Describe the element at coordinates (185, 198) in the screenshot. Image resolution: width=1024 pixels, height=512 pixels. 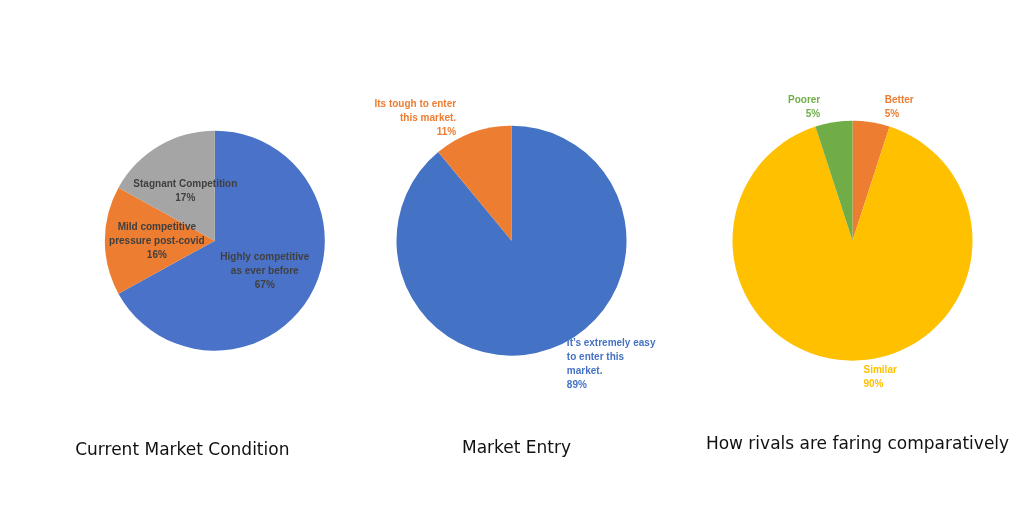
I see `data-label: 17%` at that location.